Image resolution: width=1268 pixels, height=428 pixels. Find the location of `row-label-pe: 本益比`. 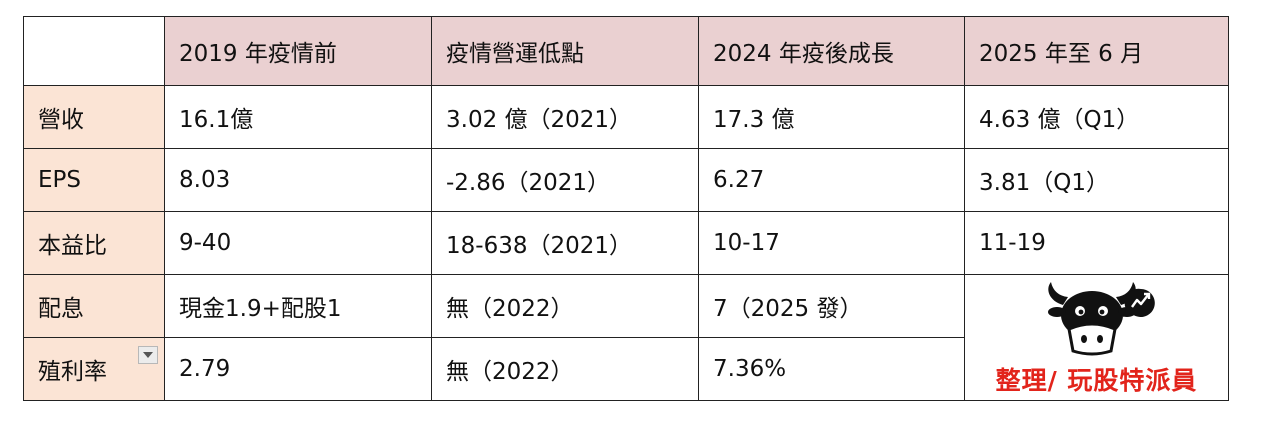

row-label-pe: 本益比 is located at coordinates (94, 243).